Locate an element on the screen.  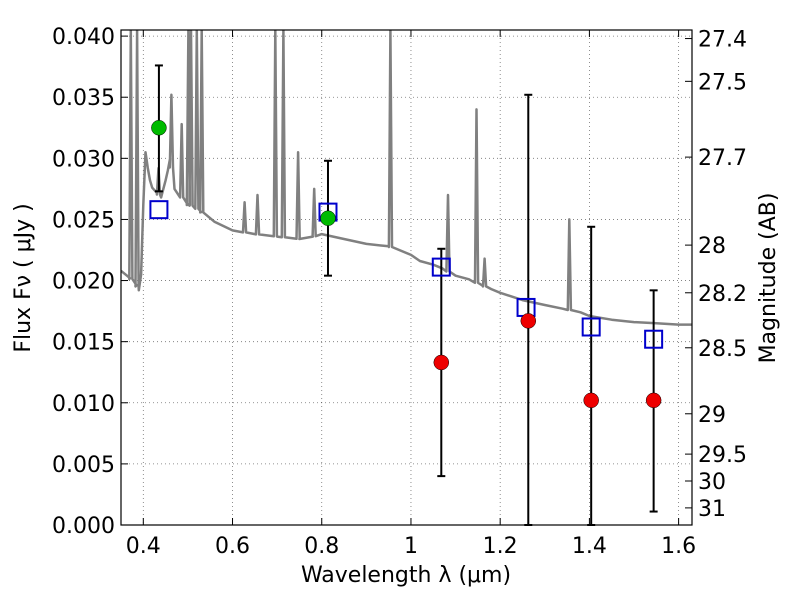
y-tick-label: 0.020 is located at coordinates (83, 282).